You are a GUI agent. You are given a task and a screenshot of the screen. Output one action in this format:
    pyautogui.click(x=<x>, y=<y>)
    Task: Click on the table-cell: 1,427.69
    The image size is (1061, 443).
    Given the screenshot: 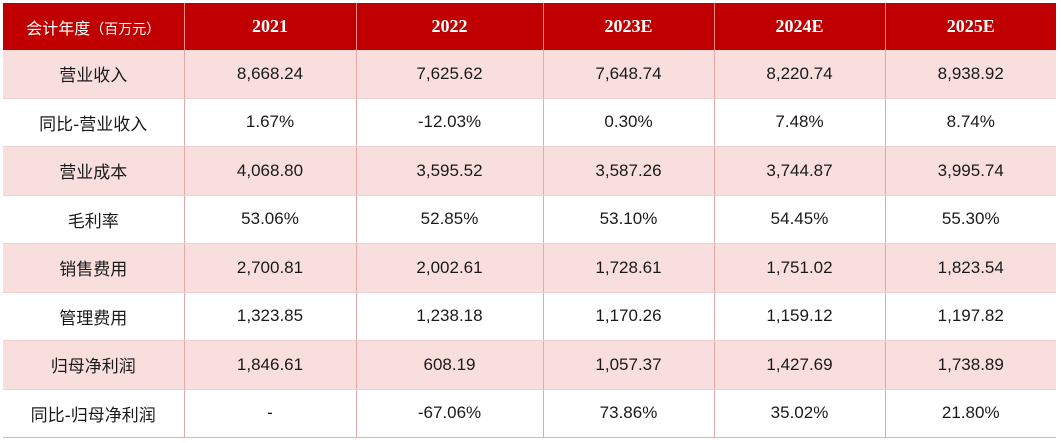 What is the action you would take?
    pyautogui.click(x=800, y=365)
    